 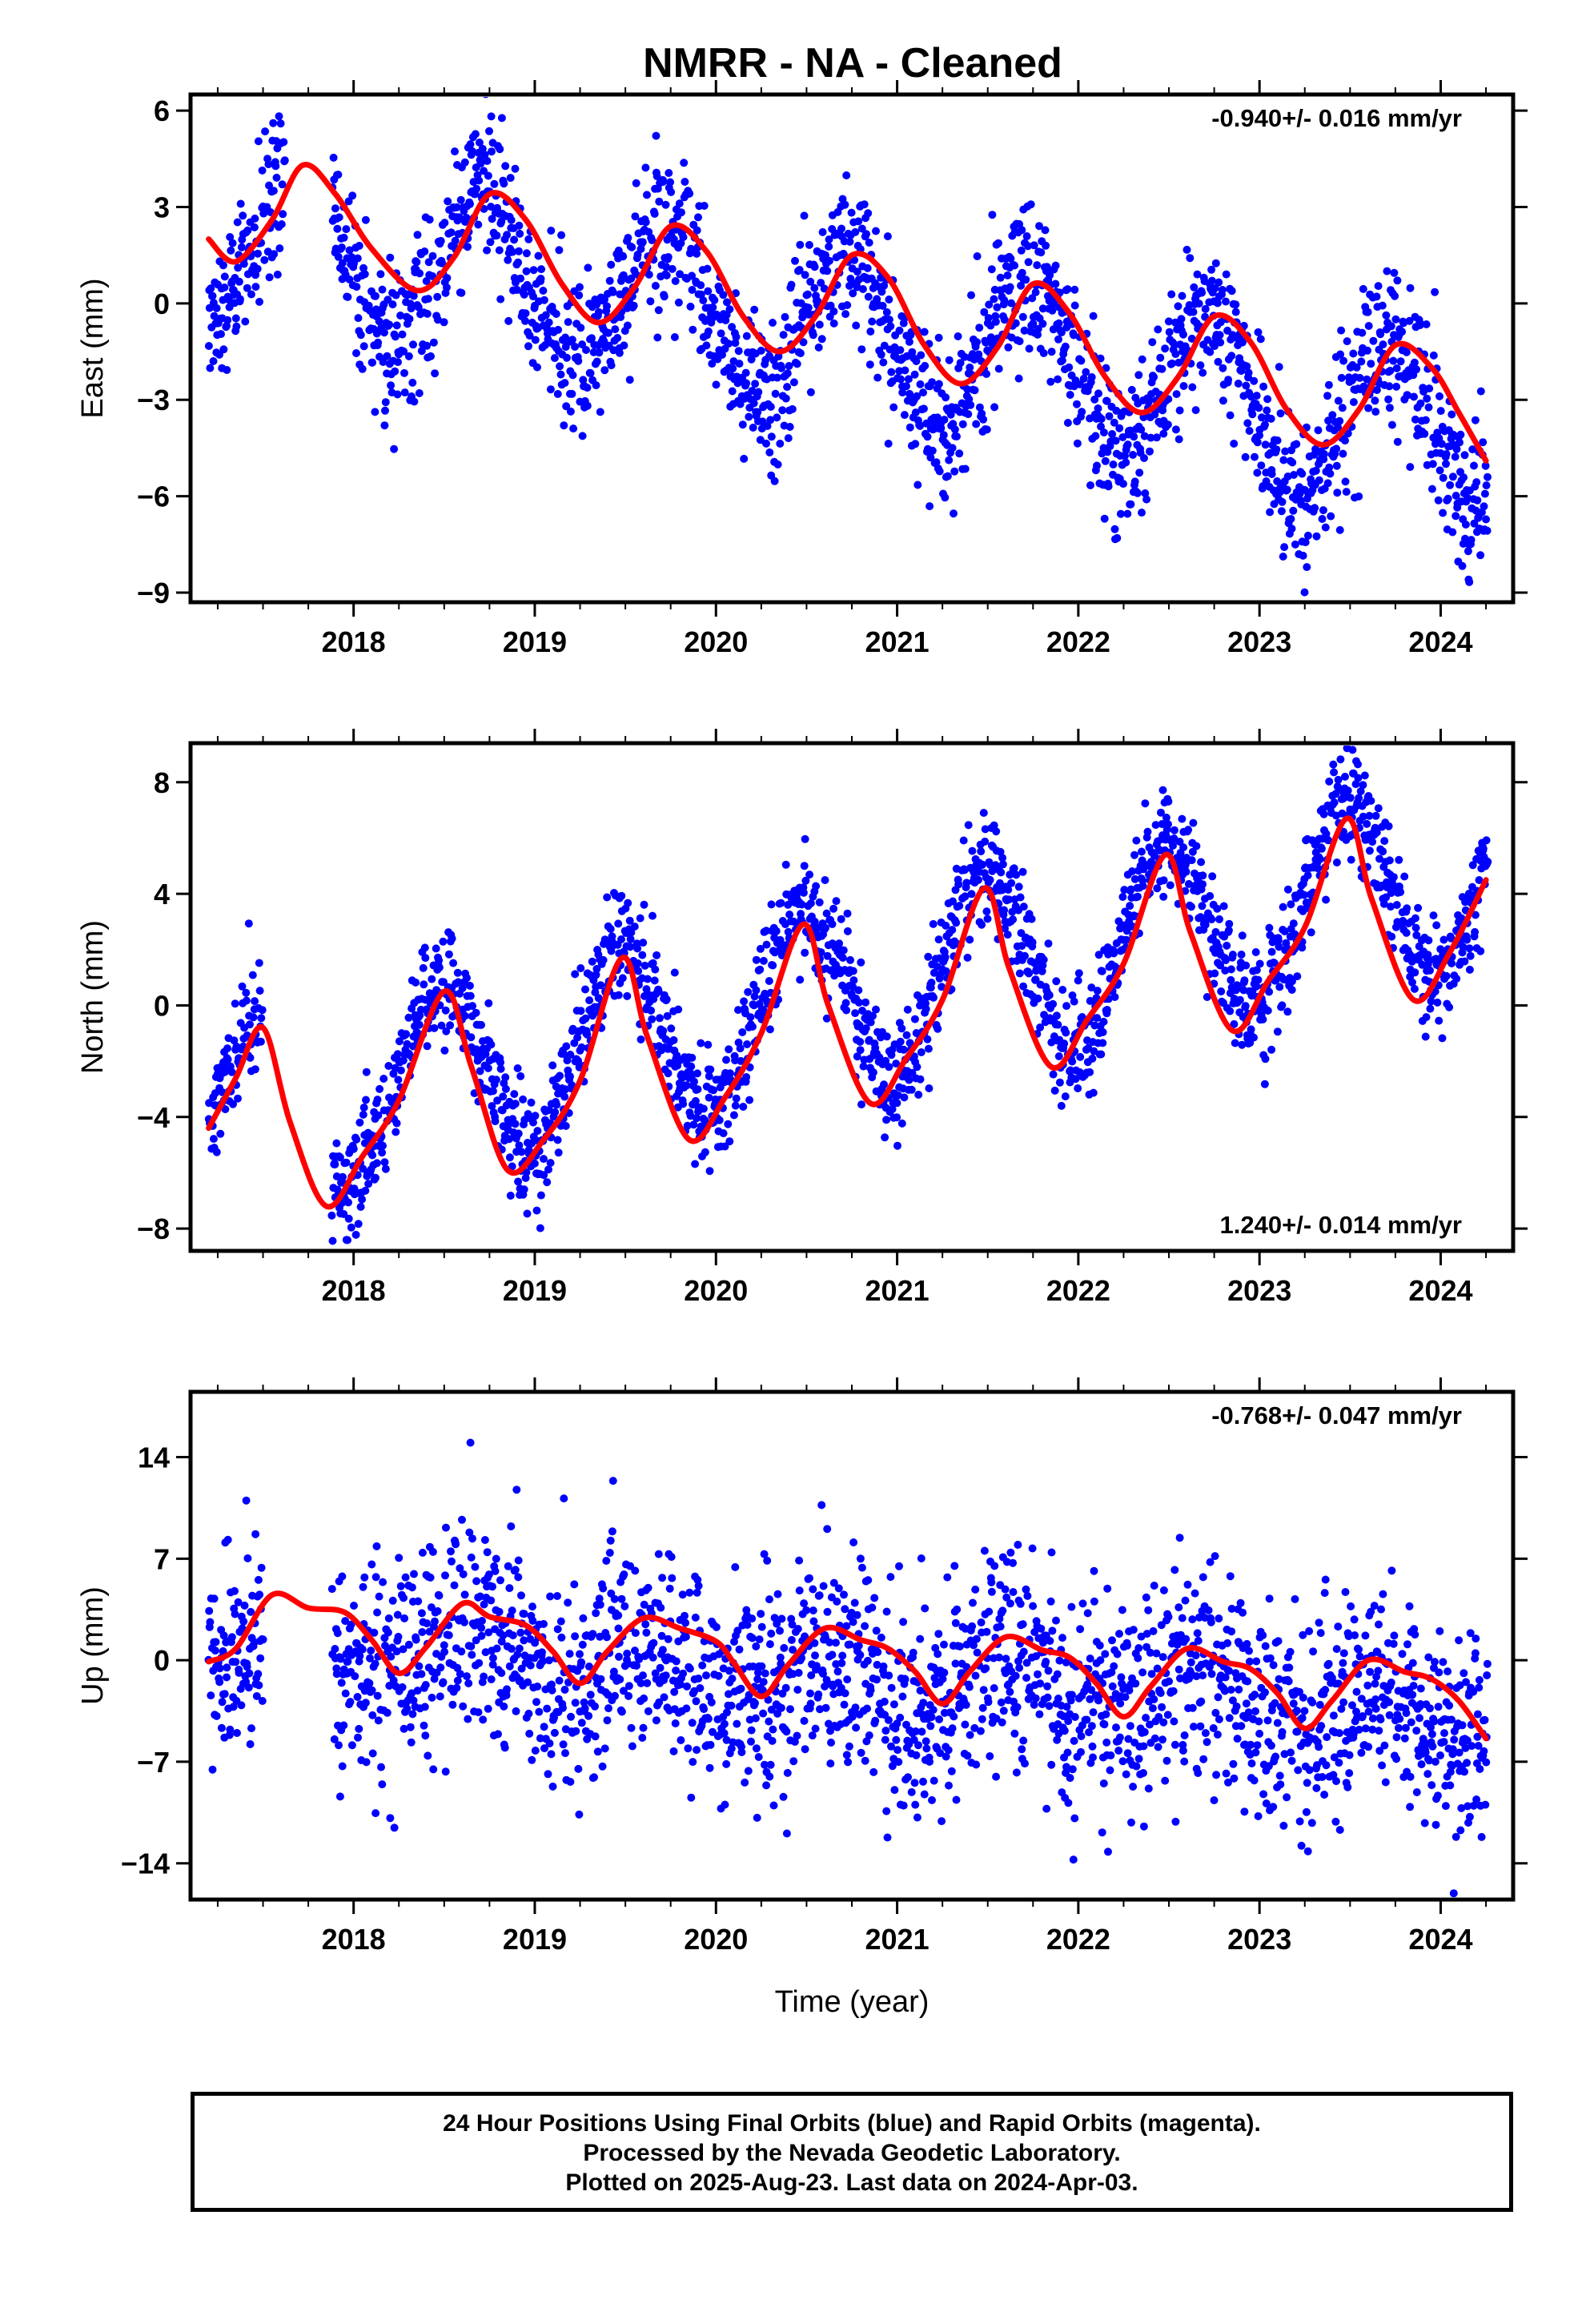 I want to click on x-tick-label: 2022, so click(x=1078, y=1290).